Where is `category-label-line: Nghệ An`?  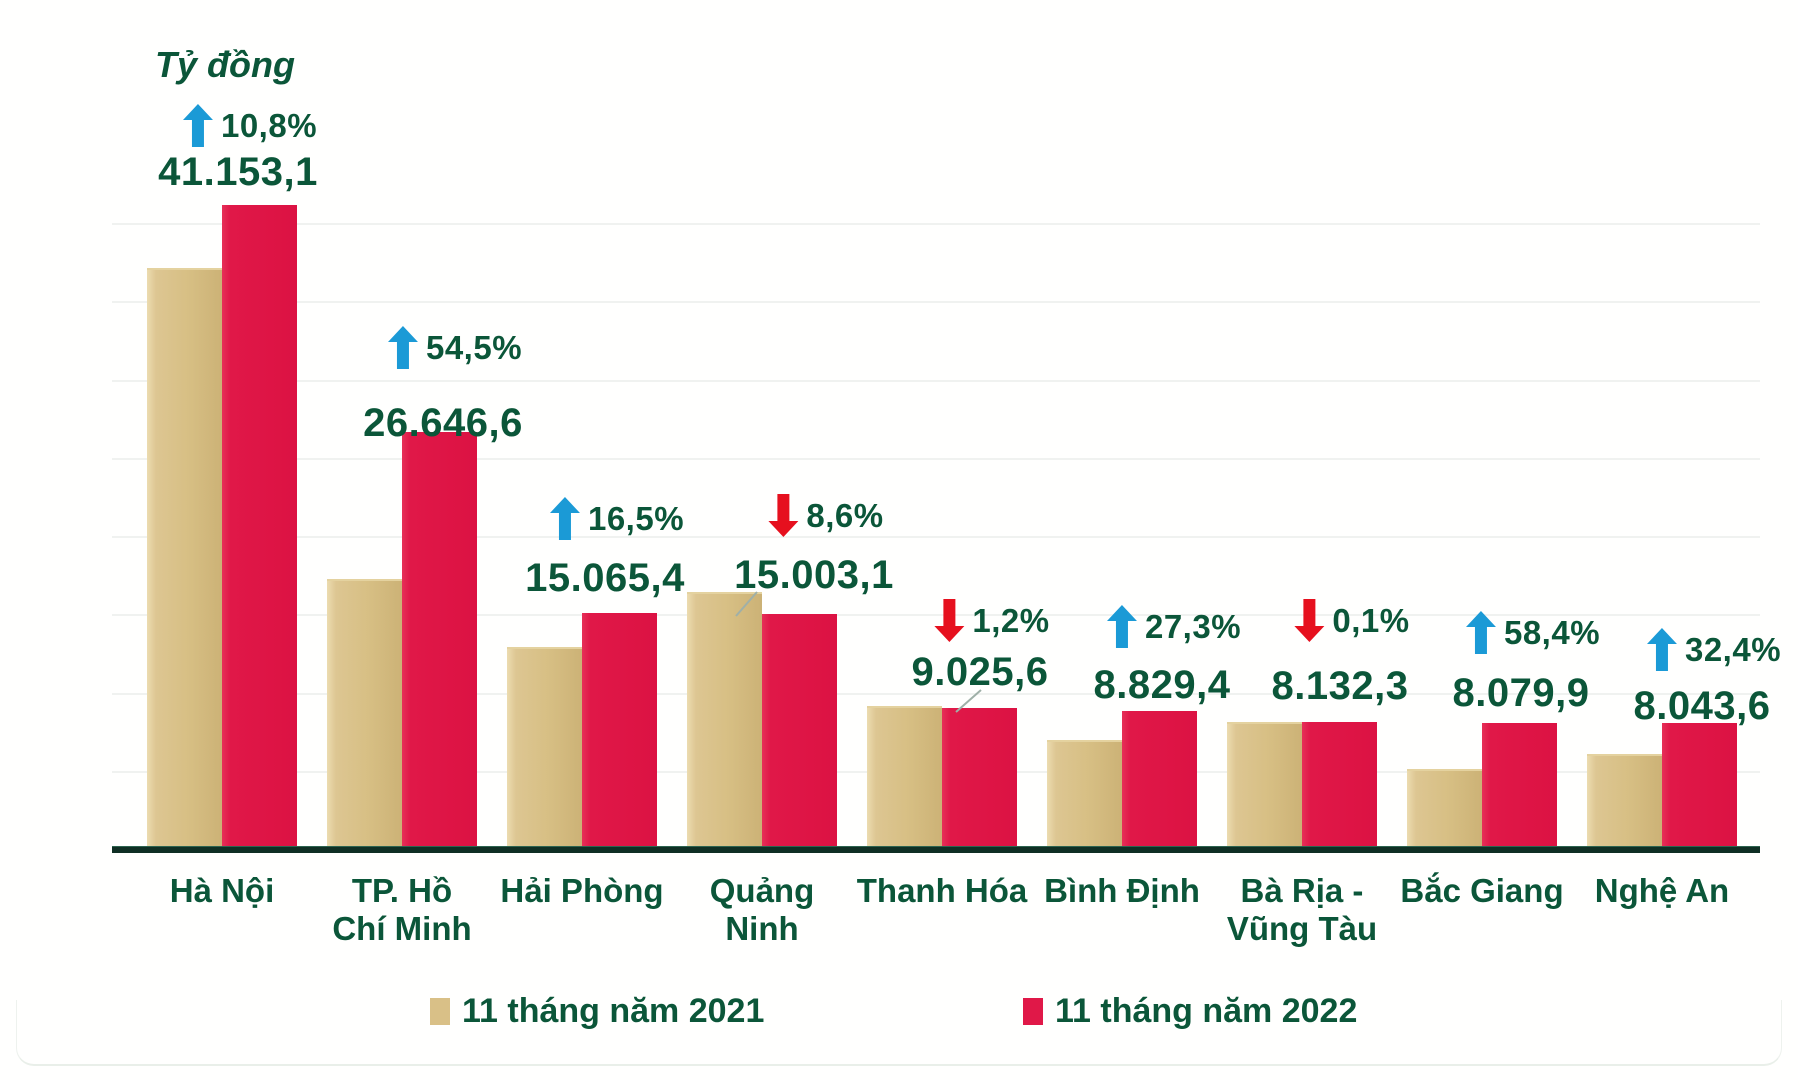 category-label-line: Nghệ An is located at coordinates (1662, 890).